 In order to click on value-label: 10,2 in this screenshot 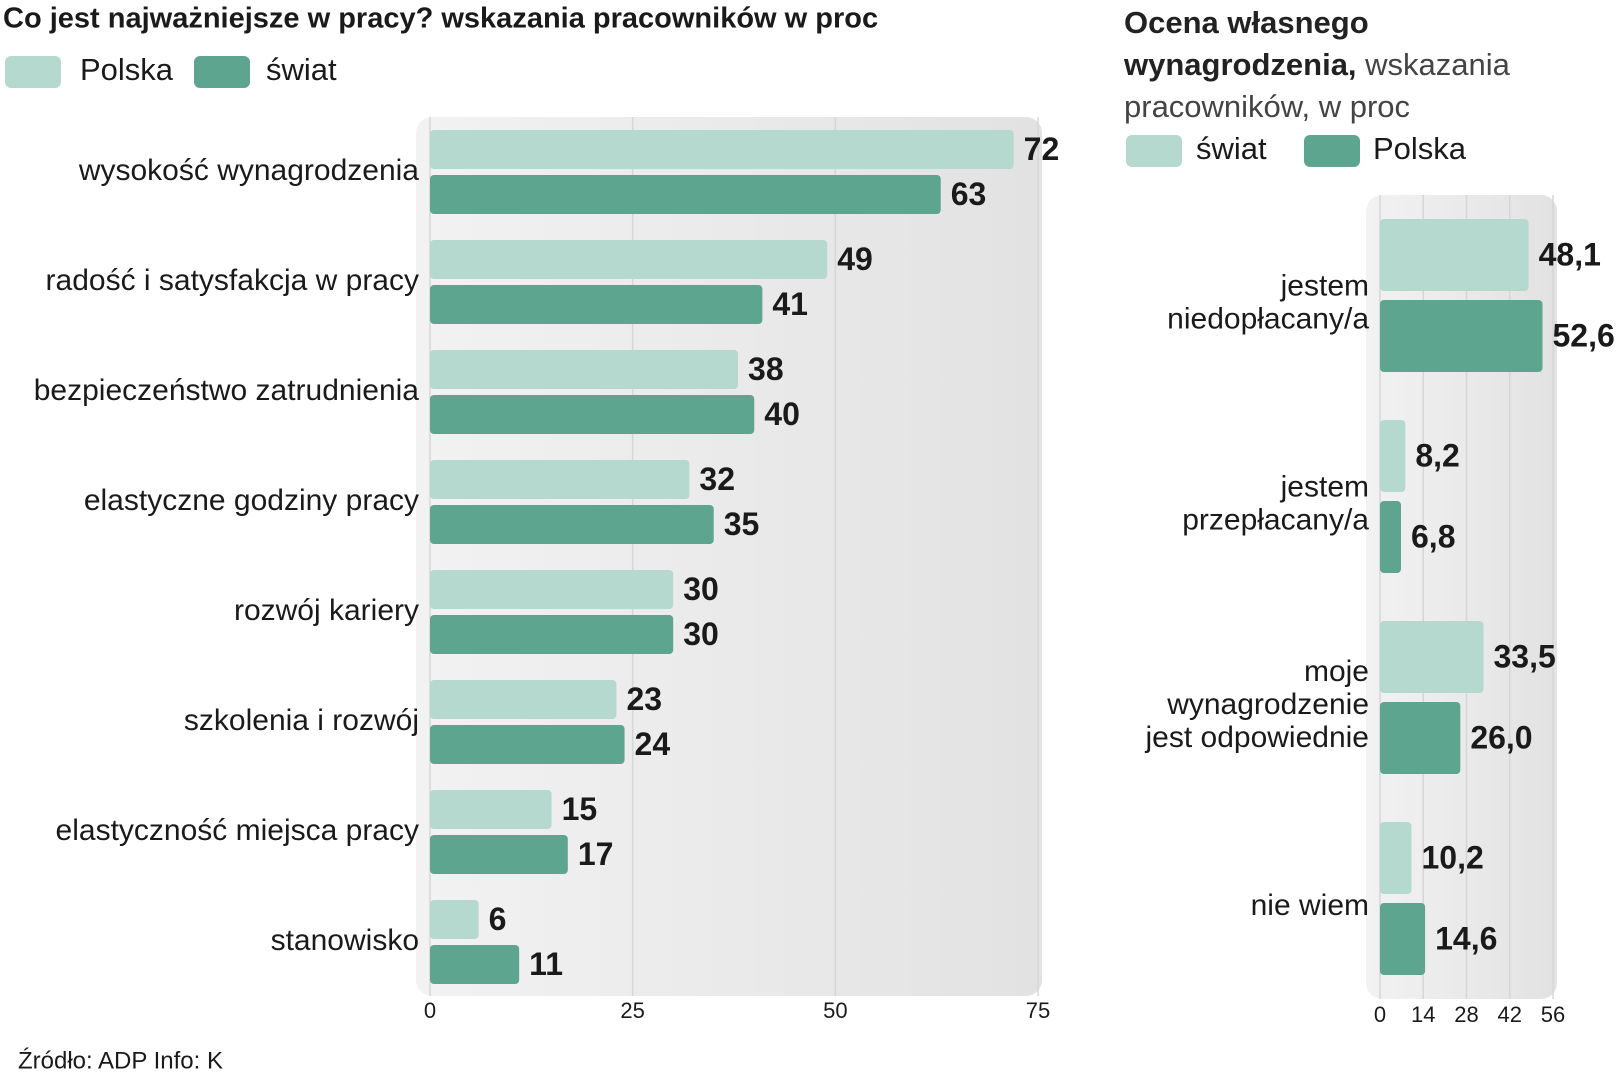, I will do `click(1453, 857)`.